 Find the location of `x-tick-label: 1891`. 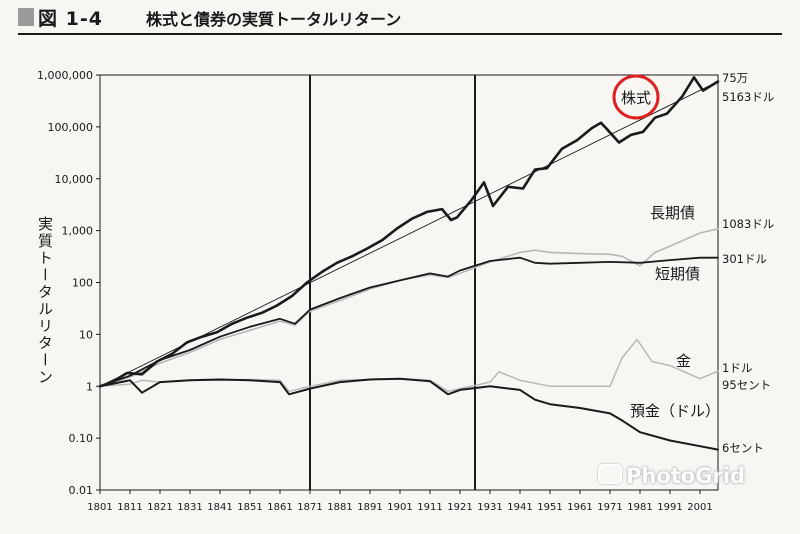

x-tick-label: 1891 is located at coordinates (369, 507).